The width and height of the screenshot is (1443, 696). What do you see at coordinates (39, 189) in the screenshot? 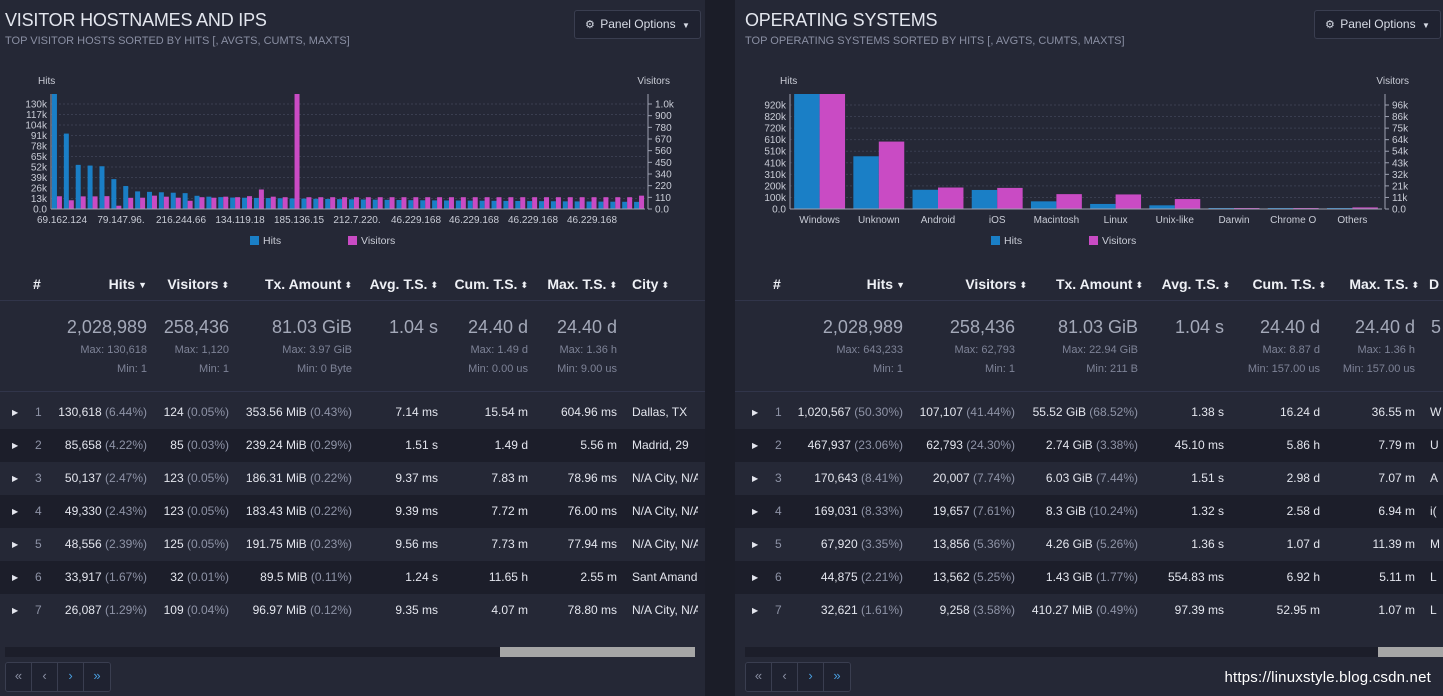
I see `y-tick-label-left: 26k` at bounding box center [39, 189].